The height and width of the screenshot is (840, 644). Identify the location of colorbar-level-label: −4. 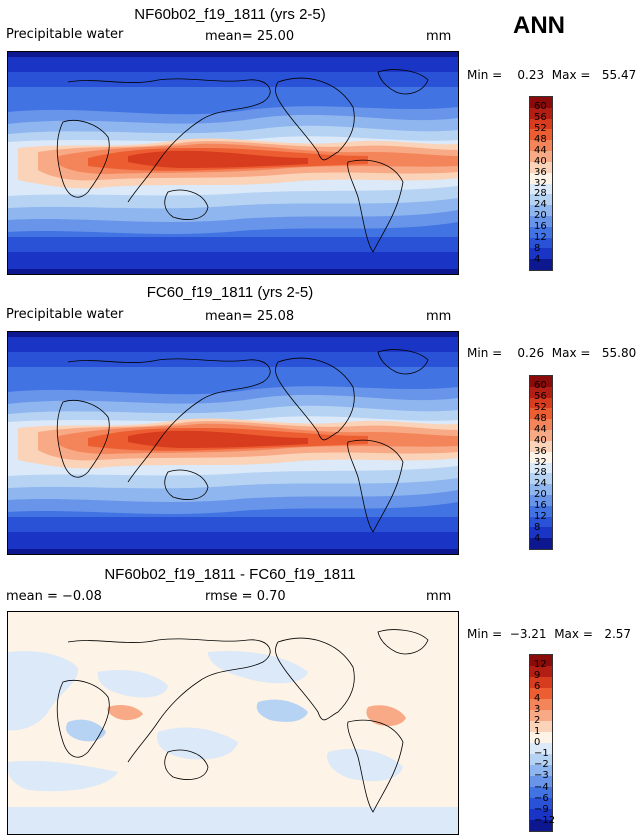
(541, 787).